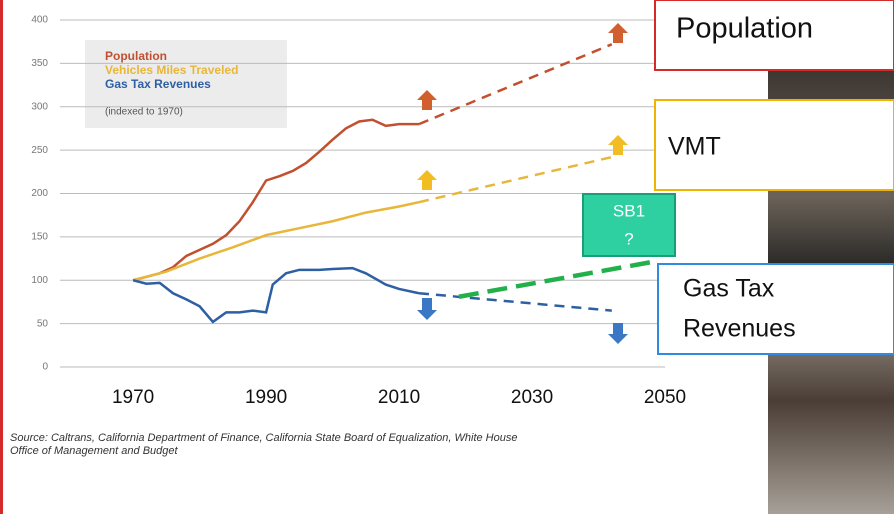 The width and height of the screenshot is (894, 514). Describe the element at coordinates (532, 397) in the screenshot. I see `x-tick-label: 2030` at that location.